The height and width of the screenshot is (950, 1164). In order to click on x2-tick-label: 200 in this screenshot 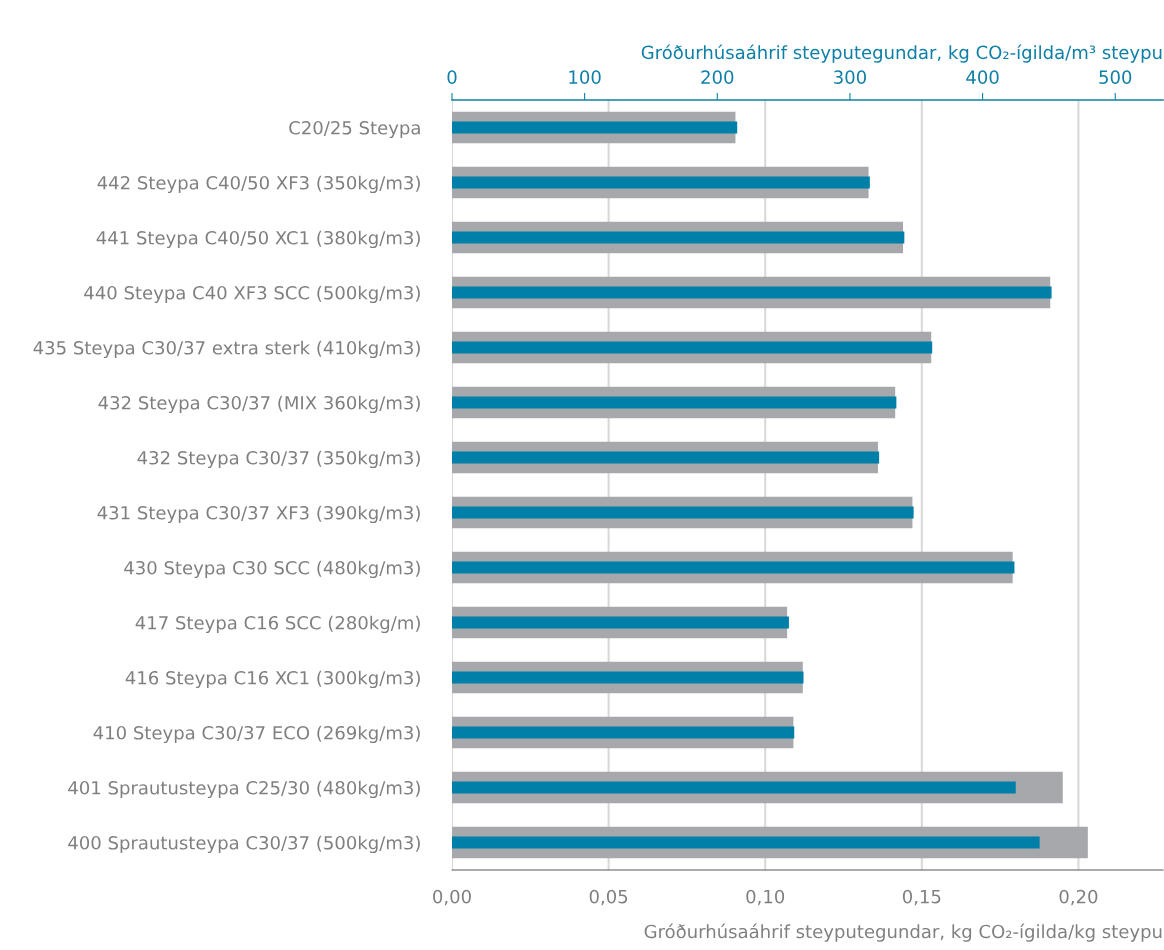, I will do `click(717, 77)`.